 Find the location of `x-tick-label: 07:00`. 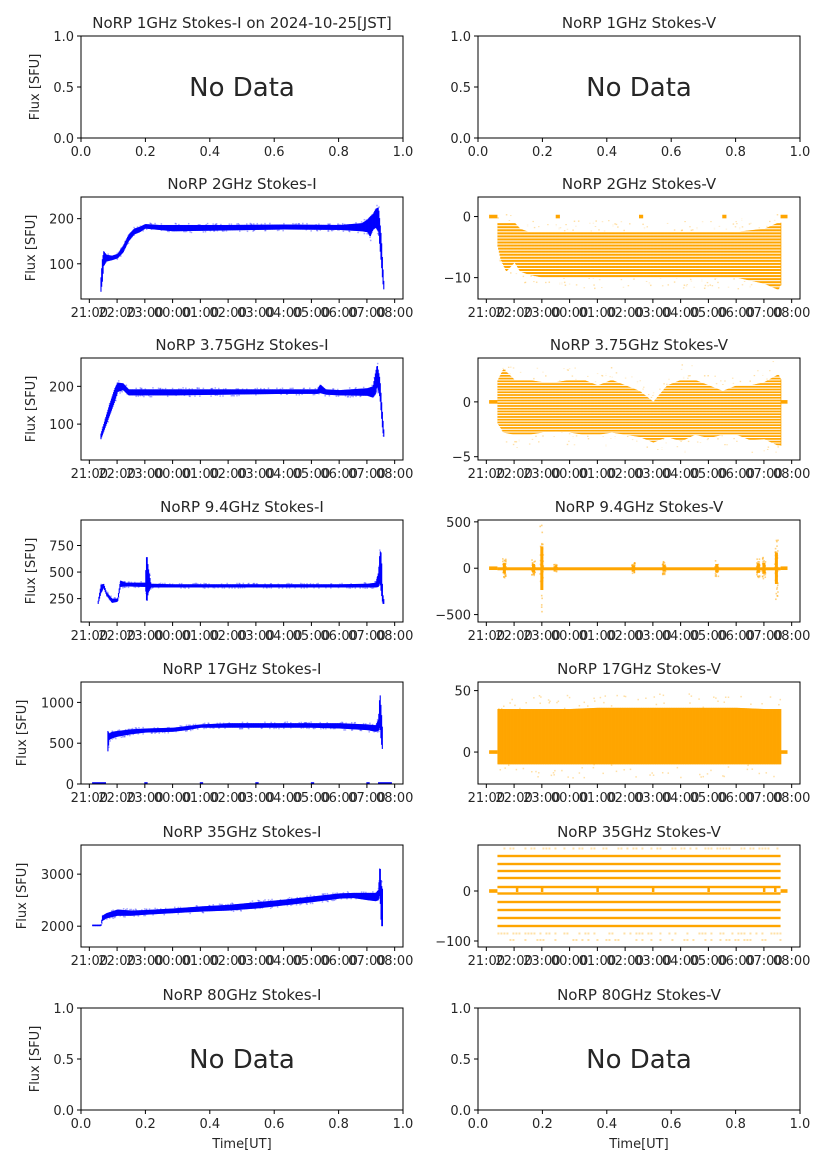

x-tick-label: 07:00 is located at coordinates (366, 474).